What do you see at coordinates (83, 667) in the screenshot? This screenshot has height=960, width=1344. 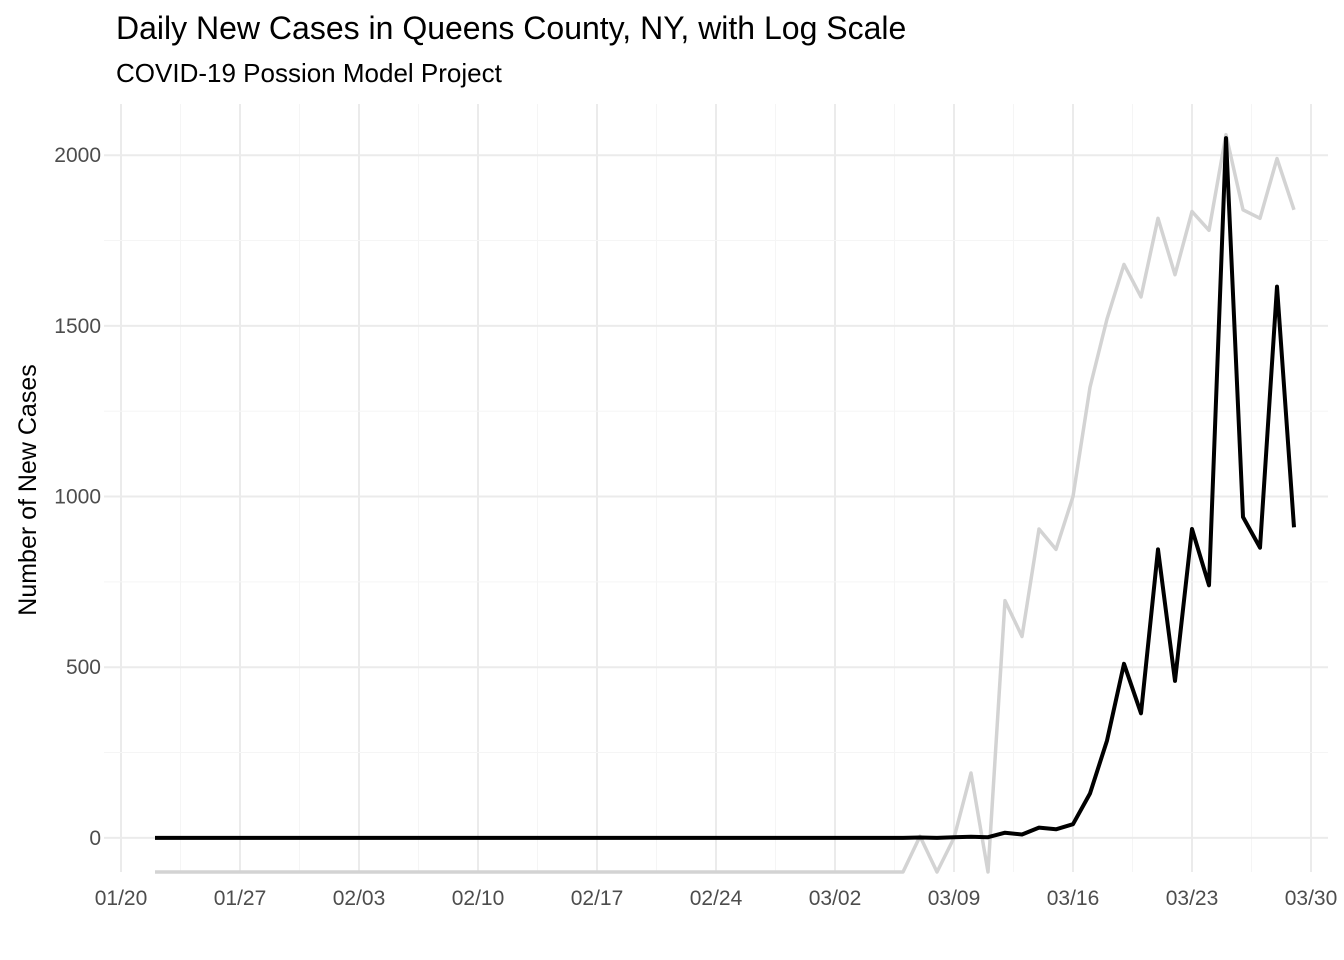 I see `y-tick-label: 500` at bounding box center [83, 667].